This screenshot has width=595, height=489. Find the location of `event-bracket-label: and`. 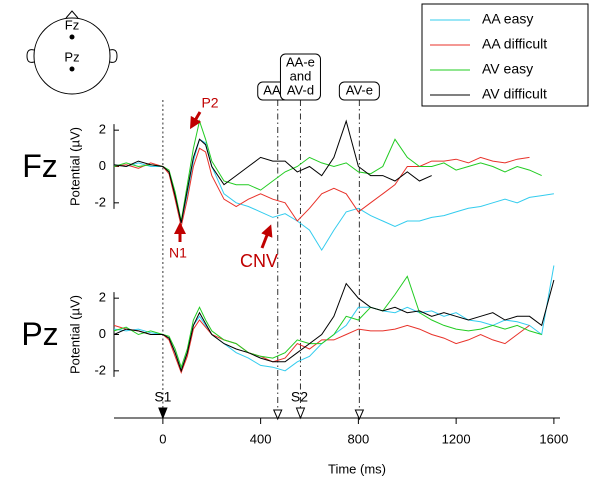

event-bracket-label: and is located at coordinates (301, 75).